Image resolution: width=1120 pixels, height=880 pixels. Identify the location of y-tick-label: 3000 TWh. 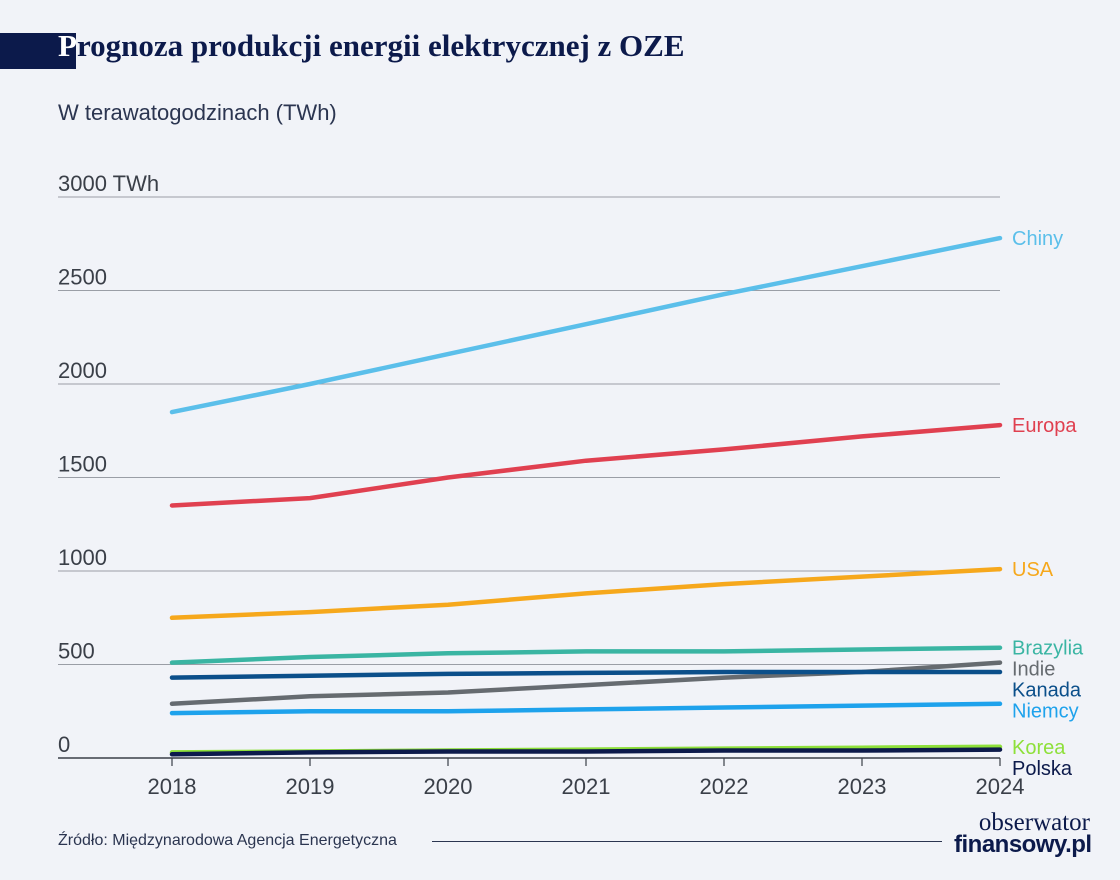
(108, 183).